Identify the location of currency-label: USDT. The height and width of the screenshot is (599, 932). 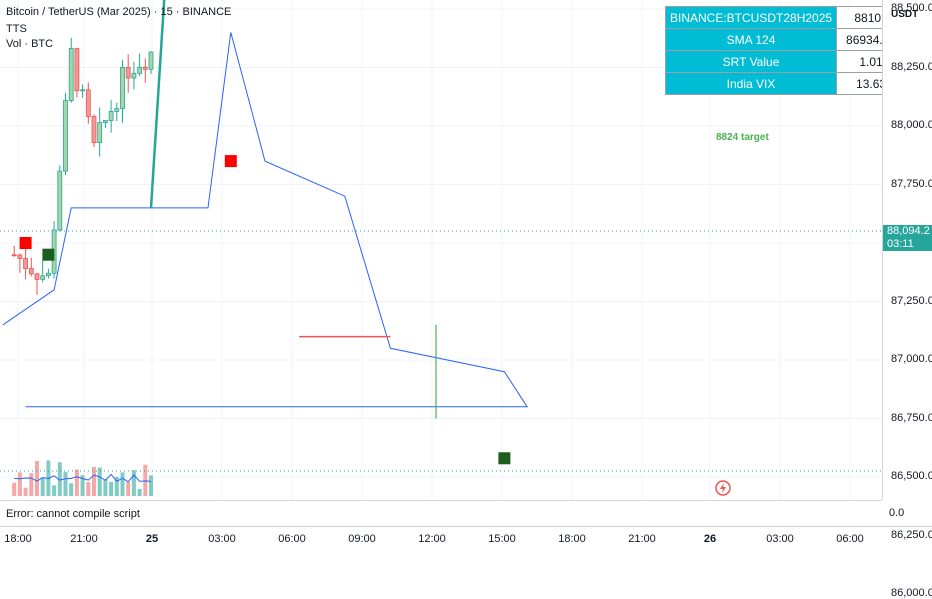
(905, 14).